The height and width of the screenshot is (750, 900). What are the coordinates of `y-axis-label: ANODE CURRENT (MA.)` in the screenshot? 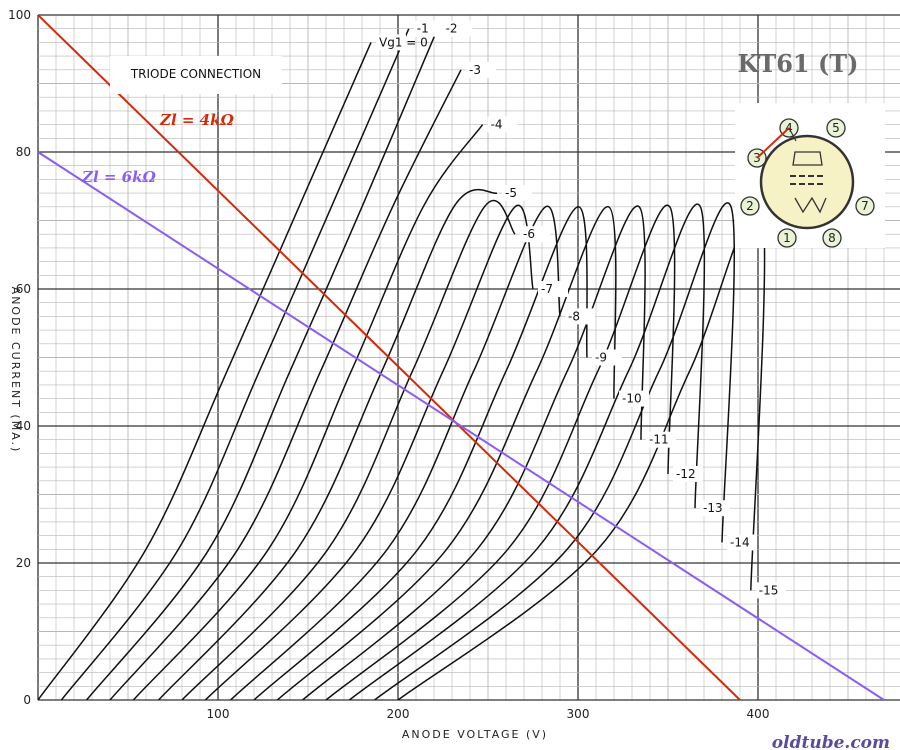 It's located at (15, 370).